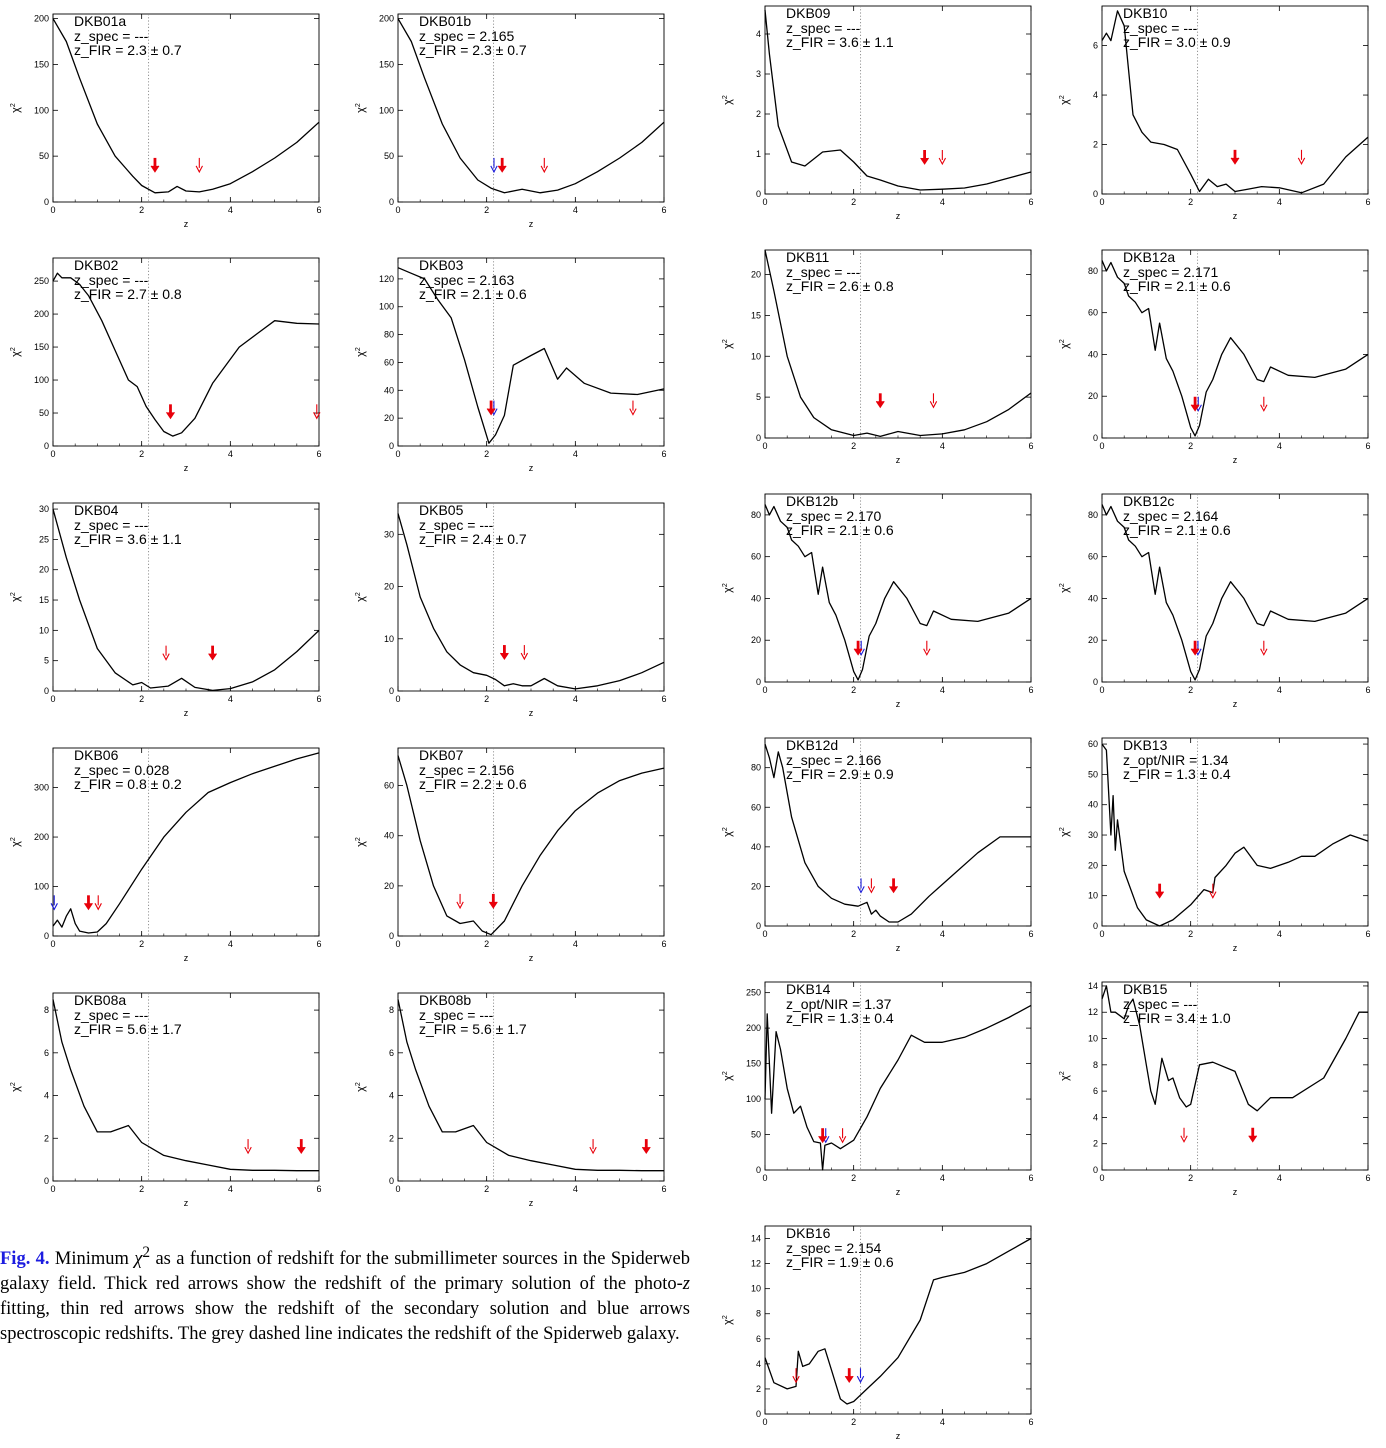 This screenshot has height=1448, width=1386. I want to click on panel-annotation-line: z_spec = 2.156, so click(467, 770).